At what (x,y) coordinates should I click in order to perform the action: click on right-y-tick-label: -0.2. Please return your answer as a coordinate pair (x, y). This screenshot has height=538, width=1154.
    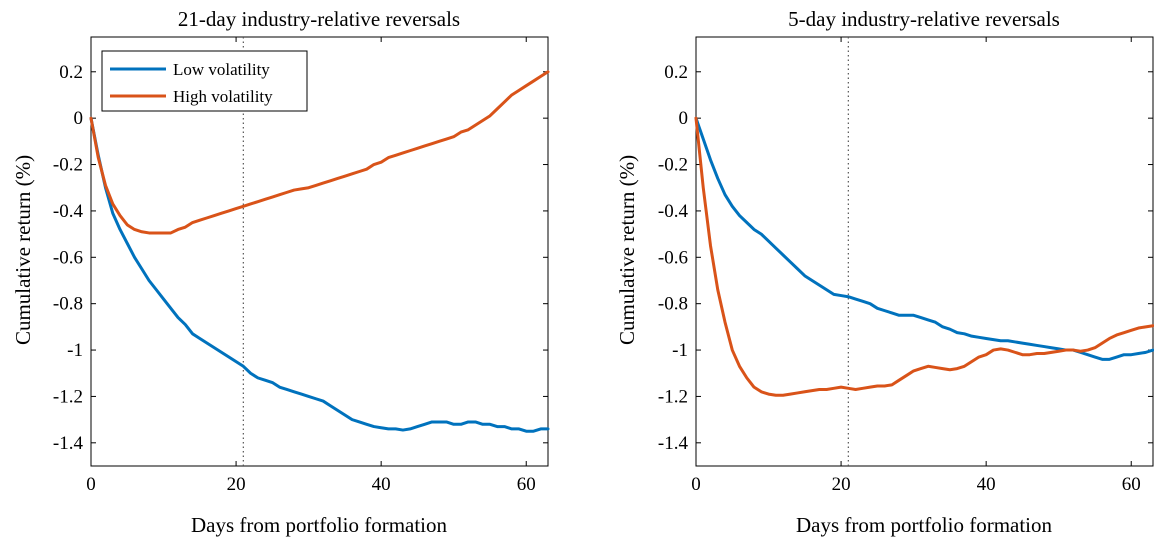
    Looking at the image, I should click on (673, 165).